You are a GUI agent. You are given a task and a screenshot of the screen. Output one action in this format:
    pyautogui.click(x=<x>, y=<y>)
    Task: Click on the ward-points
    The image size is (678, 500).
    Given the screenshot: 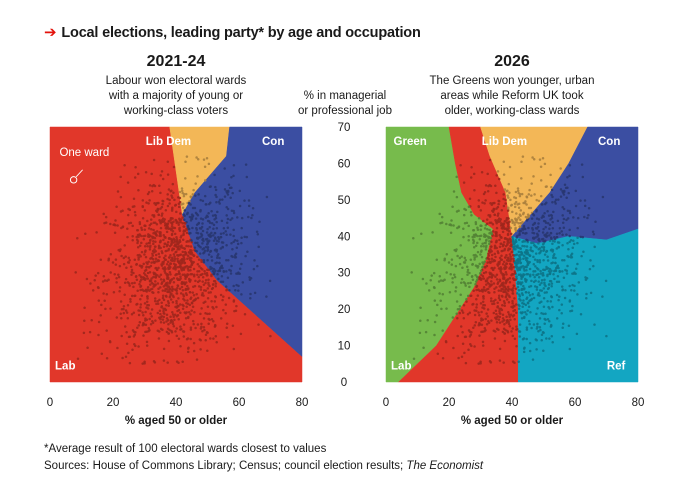 What is the action you would take?
    pyautogui.click(x=173, y=260)
    